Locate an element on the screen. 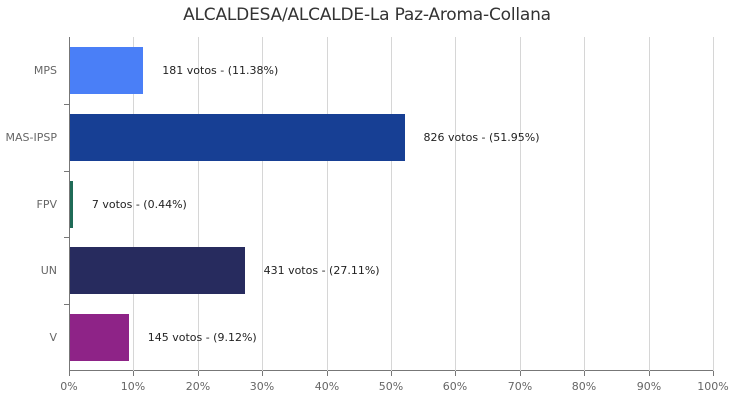 The width and height of the screenshot is (734, 400). x-tick-label: 40% is located at coordinates (327, 386).